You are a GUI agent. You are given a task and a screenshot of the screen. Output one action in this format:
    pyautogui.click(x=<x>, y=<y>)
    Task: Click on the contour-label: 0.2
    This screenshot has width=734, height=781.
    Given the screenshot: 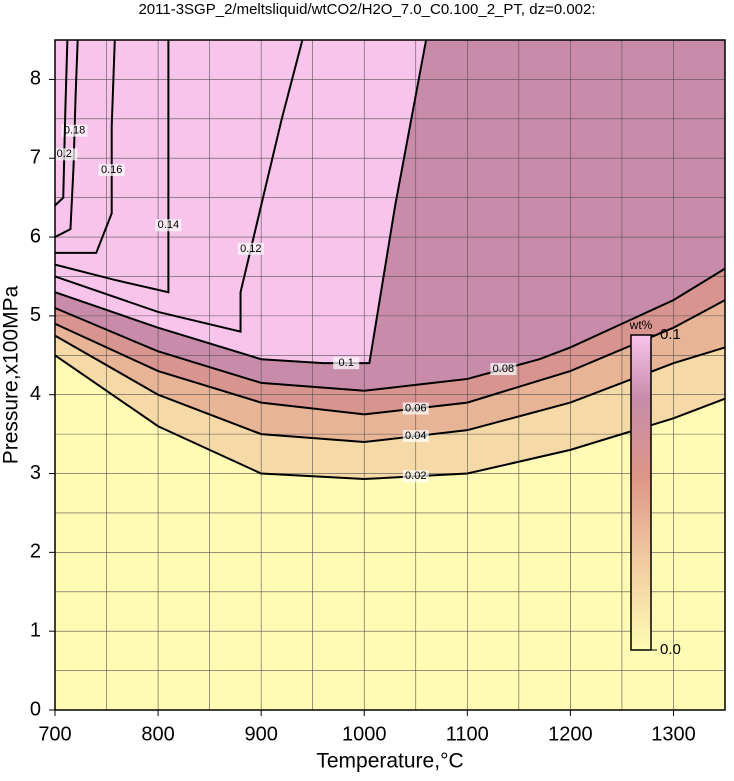 What is the action you would take?
    pyautogui.click(x=64, y=154)
    